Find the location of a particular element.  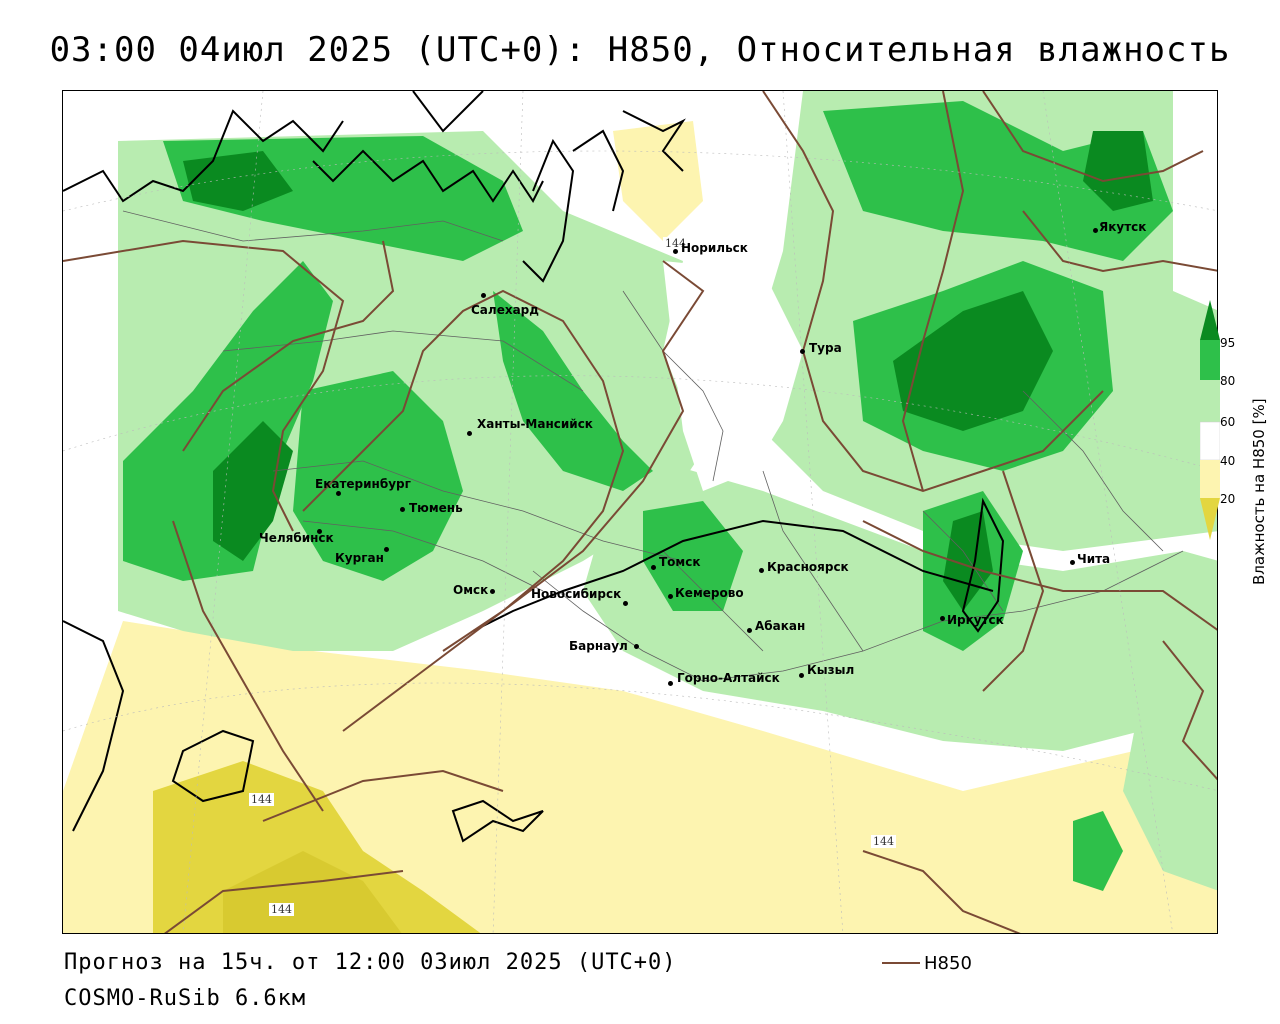

h850-legend-label: H850 is located at coordinates (948, 963).